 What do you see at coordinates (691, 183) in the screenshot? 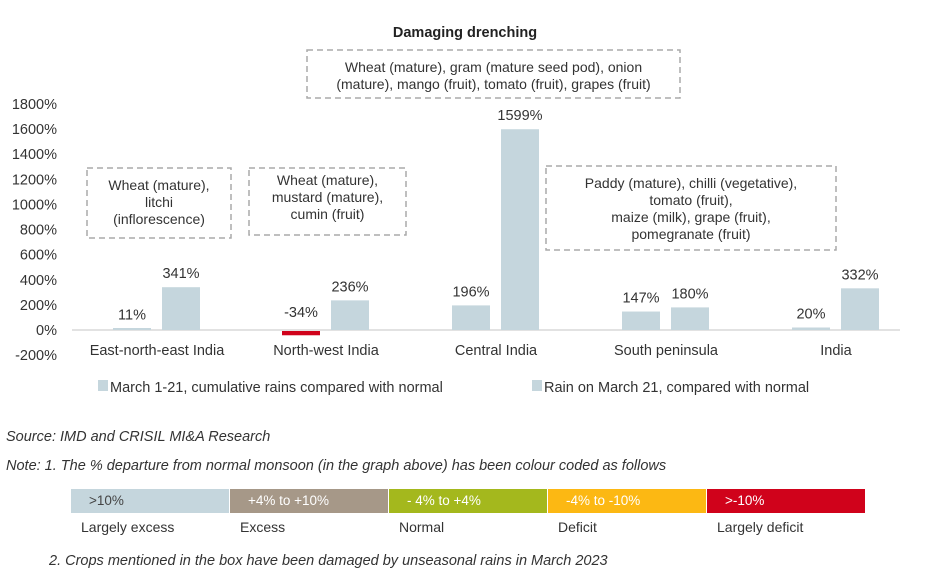
I see `annotation-text: Paddy (mature), chilli (vegetative),` at bounding box center [691, 183].